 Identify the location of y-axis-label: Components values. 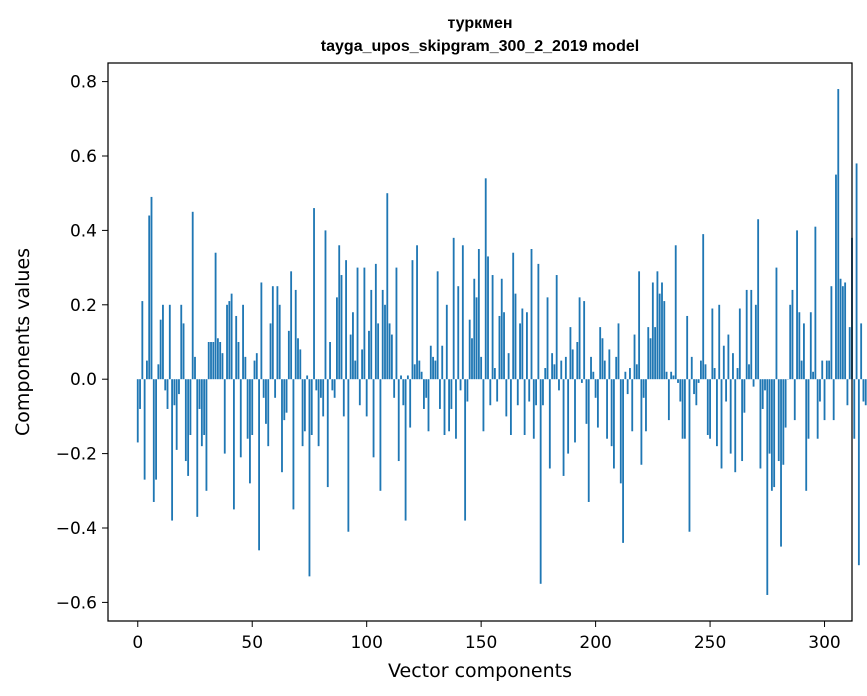
(23, 342).